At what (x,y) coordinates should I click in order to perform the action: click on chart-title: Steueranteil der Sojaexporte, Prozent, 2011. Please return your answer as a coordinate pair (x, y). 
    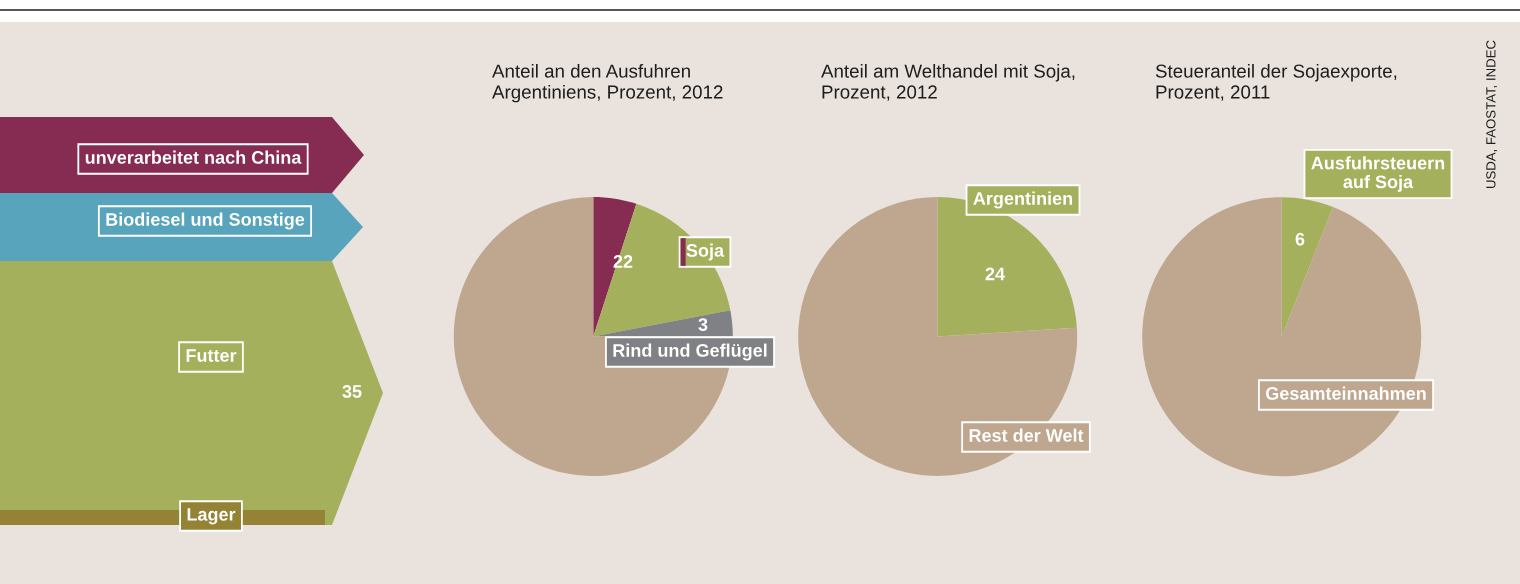
    Looking at the image, I should click on (1276, 82).